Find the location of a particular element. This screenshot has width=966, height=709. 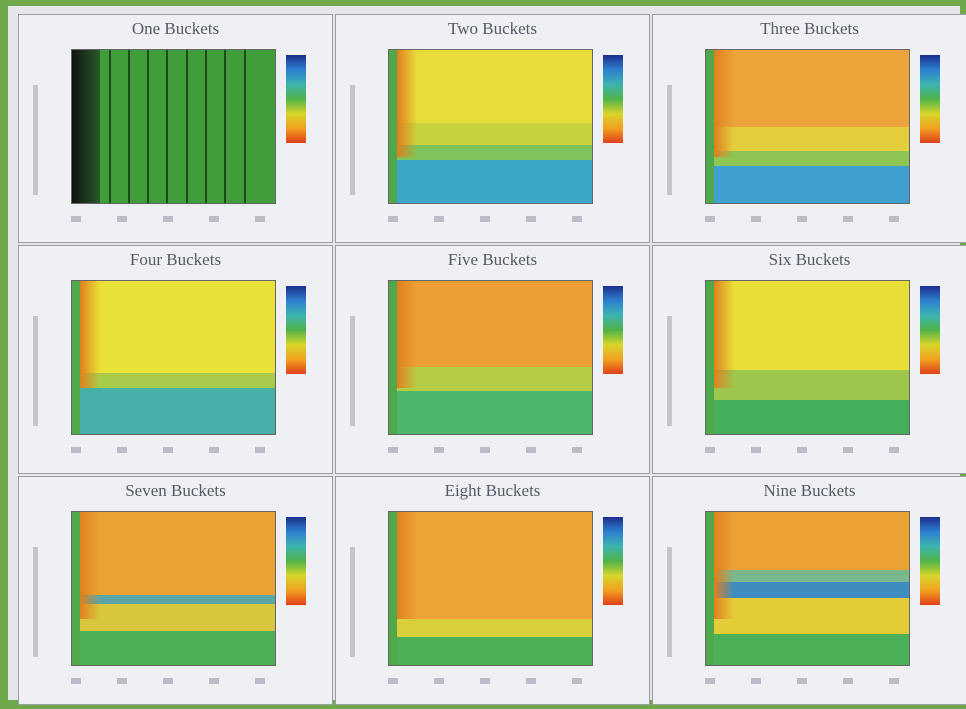

chart-panel: Three Buckets is located at coordinates (809, 128).